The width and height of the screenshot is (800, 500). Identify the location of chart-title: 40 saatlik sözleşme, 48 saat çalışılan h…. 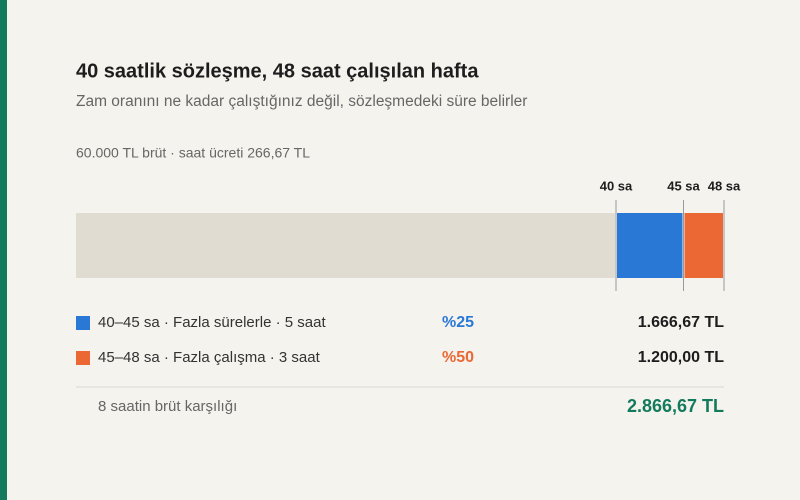
(277, 71).